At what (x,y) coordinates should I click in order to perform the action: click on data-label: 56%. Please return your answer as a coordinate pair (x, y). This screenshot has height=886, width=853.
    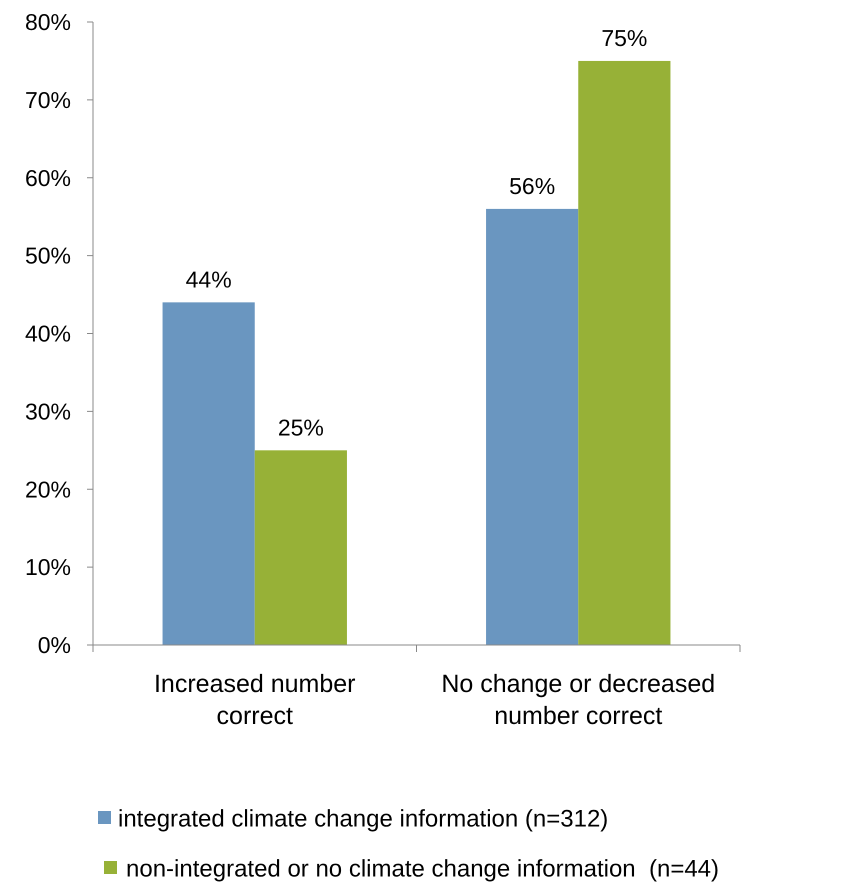
    Looking at the image, I should click on (532, 185).